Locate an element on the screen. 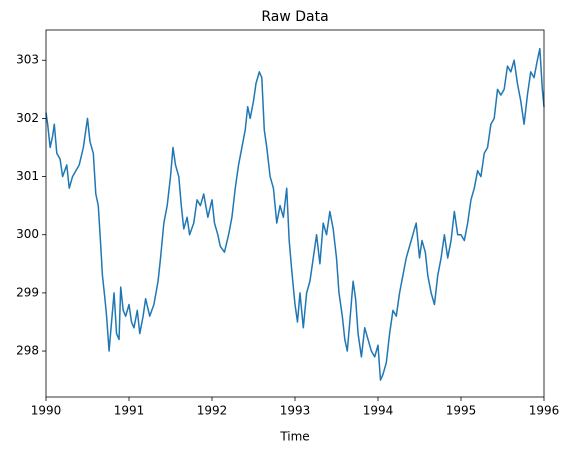 This screenshot has height=453, width=570. x-tick-label: 1990 is located at coordinates (46, 411).